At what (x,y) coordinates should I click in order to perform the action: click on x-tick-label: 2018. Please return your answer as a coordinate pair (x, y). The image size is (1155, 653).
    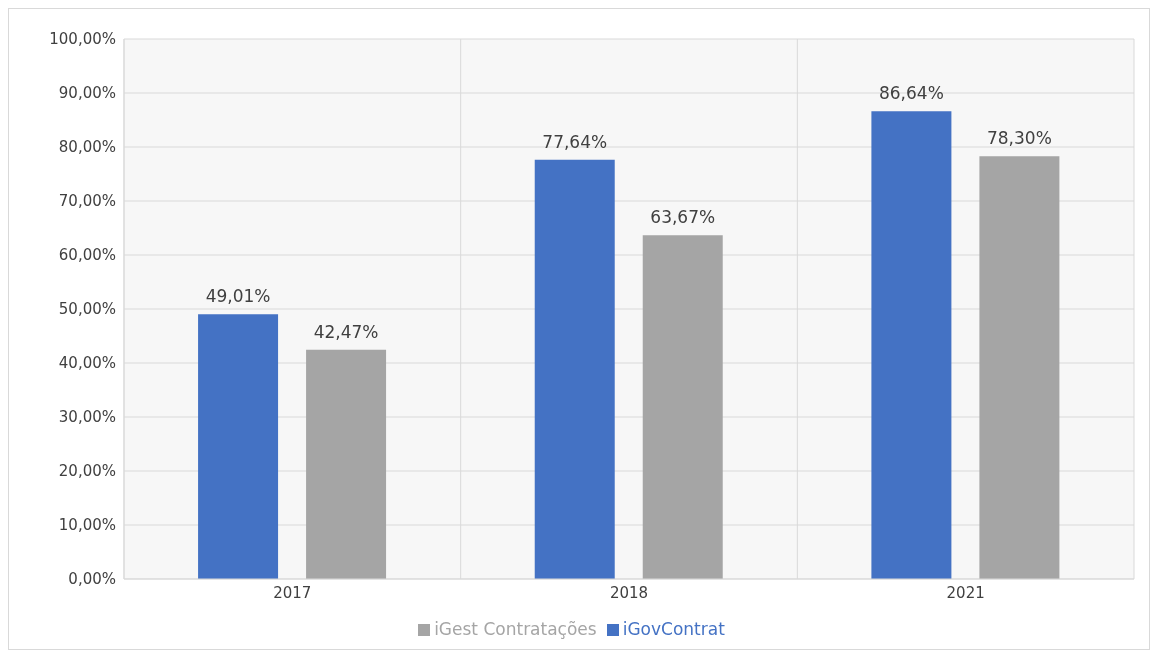
    Looking at the image, I should click on (629, 592).